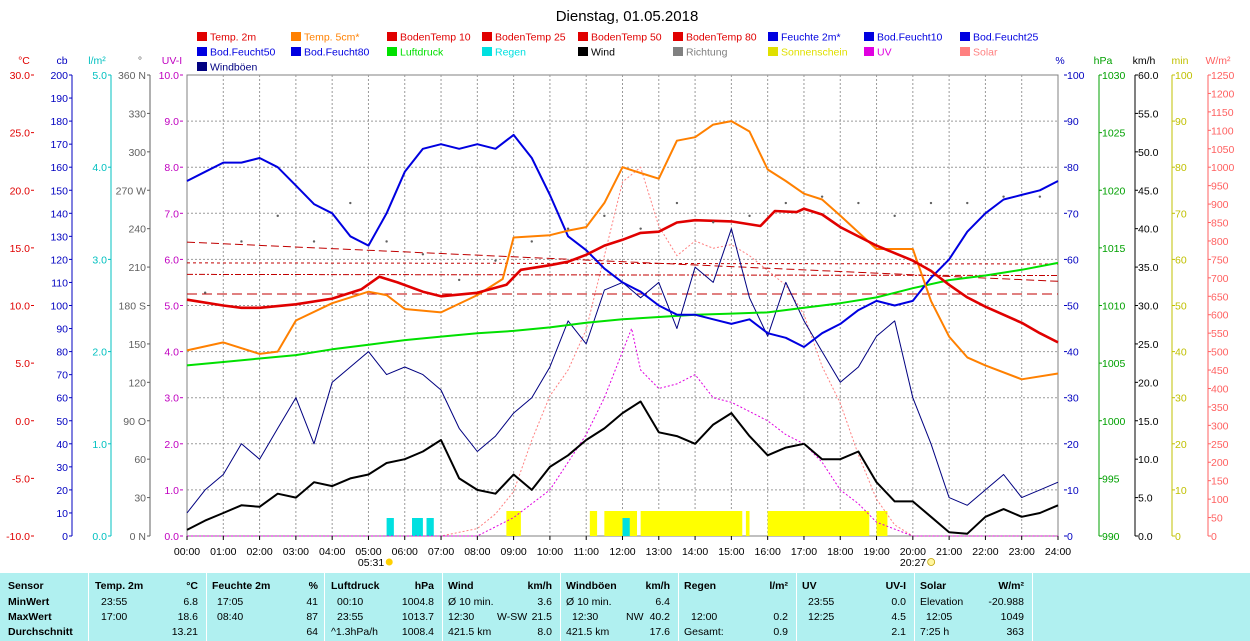 This screenshot has height=641, width=1250. I want to click on x-tick-label: 19:00, so click(876, 552).